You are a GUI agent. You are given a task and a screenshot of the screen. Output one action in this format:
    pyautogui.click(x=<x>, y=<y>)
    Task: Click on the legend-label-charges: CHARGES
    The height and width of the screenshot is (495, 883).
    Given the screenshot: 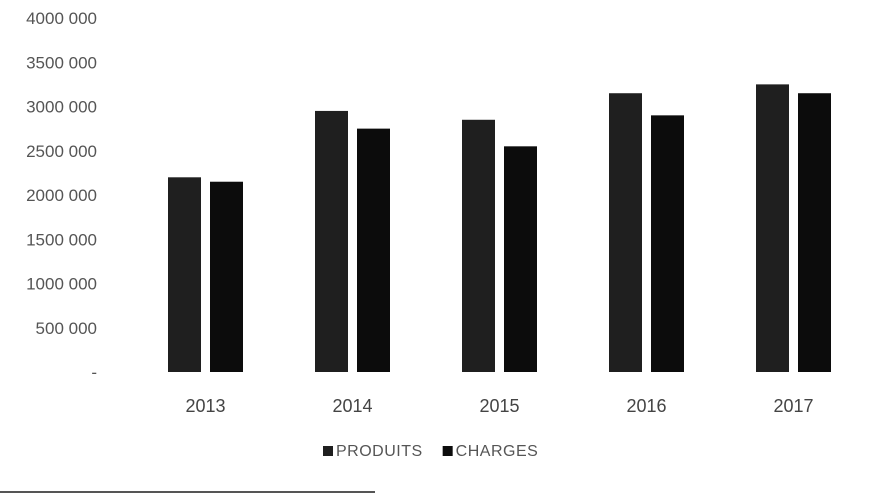 What is the action you would take?
    pyautogui.click(x=497, y=451)
    